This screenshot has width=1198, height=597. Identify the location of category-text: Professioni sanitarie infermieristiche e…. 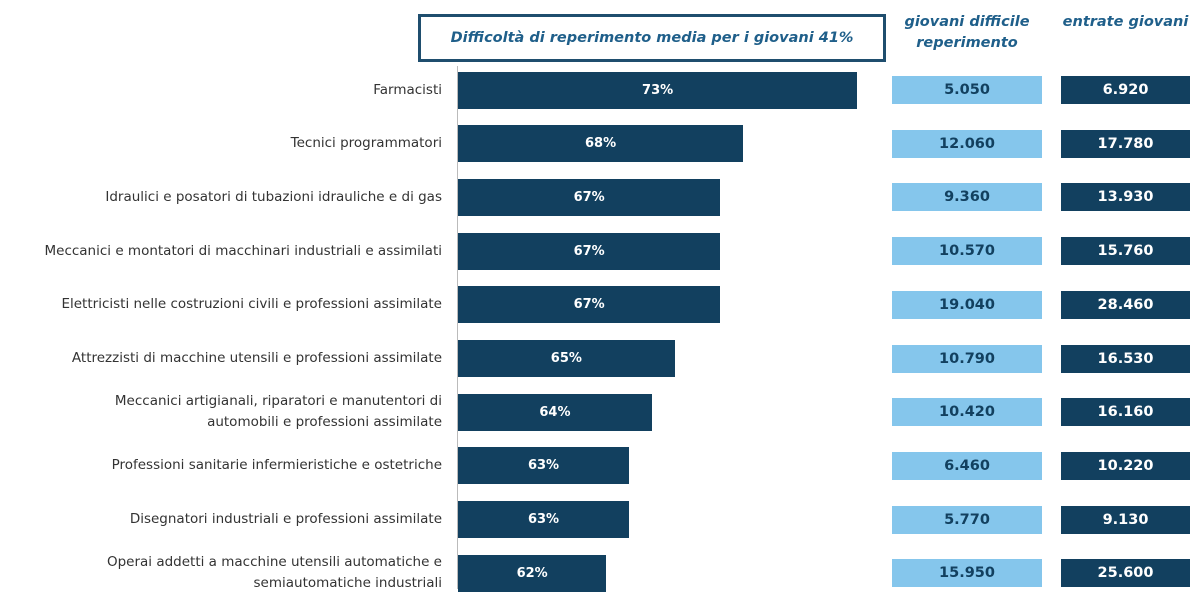
(276, 465).